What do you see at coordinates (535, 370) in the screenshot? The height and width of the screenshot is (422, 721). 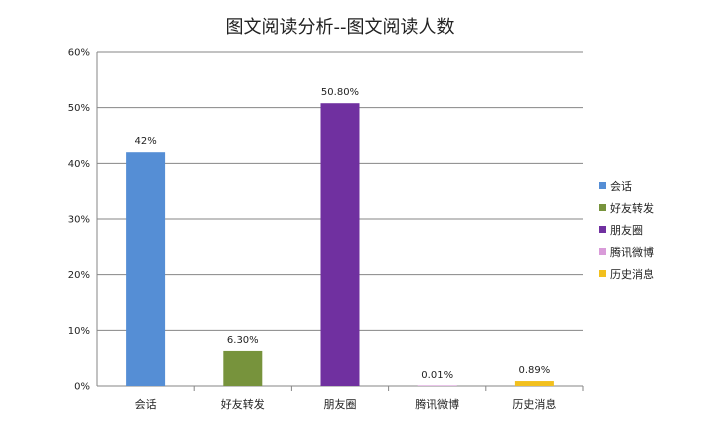 I see `data-label: 0.89%` at bounding box center [535, 370].